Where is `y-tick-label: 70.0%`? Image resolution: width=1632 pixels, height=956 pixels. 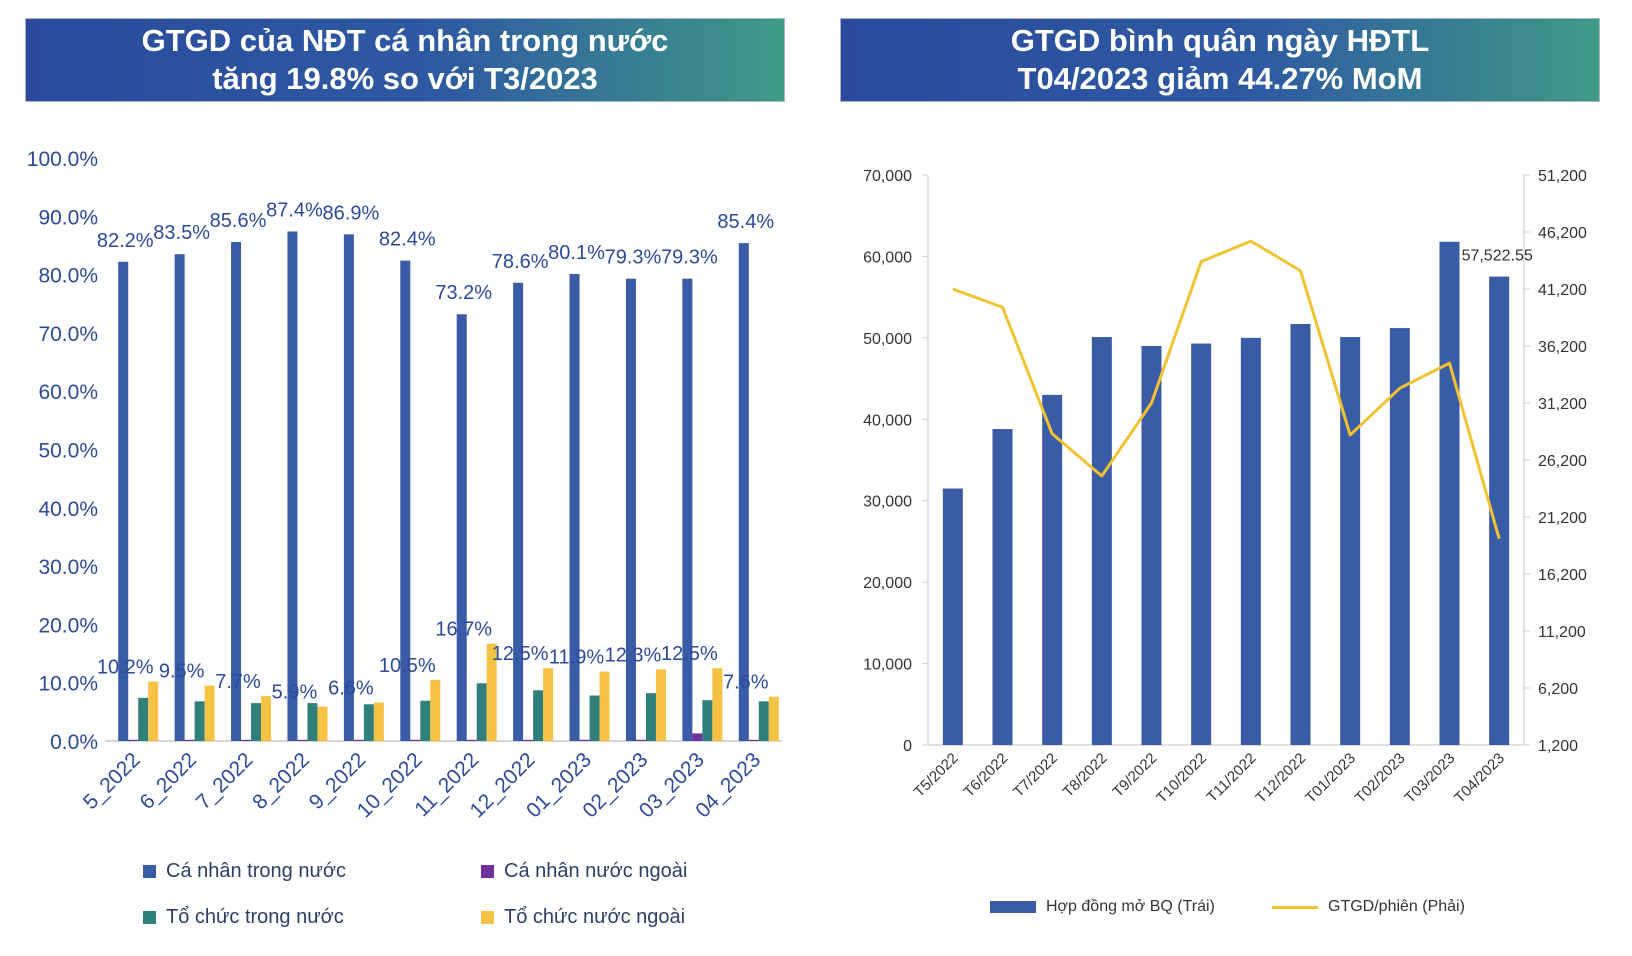
y-tick-label: 70.0% is located at coordinates (68, 334).